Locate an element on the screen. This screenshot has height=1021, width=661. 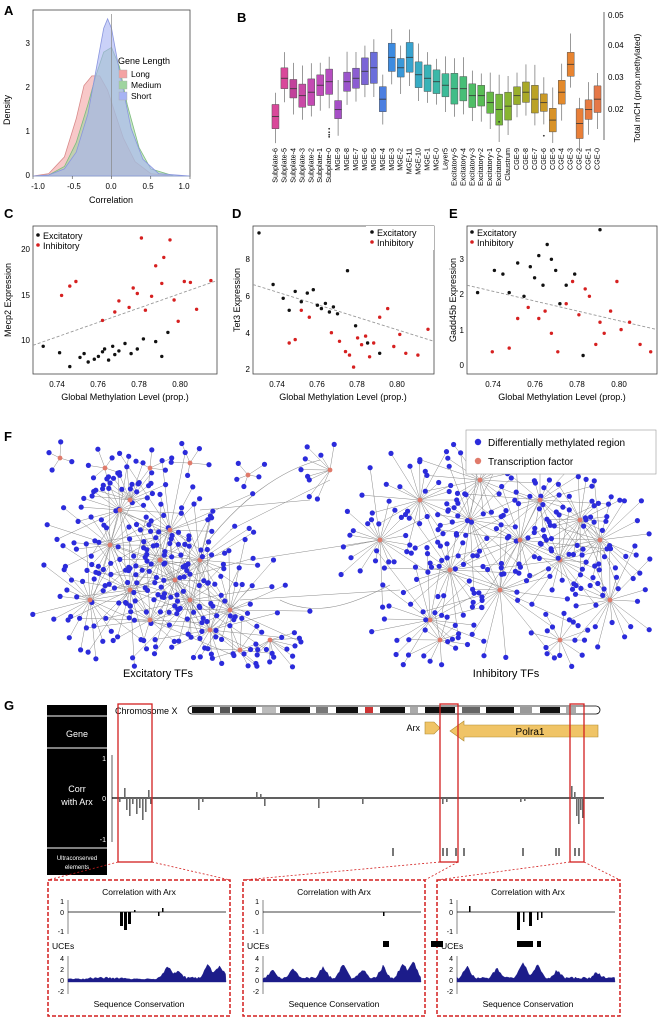
panel-f-legend-box is located at coordinates (561, 452).